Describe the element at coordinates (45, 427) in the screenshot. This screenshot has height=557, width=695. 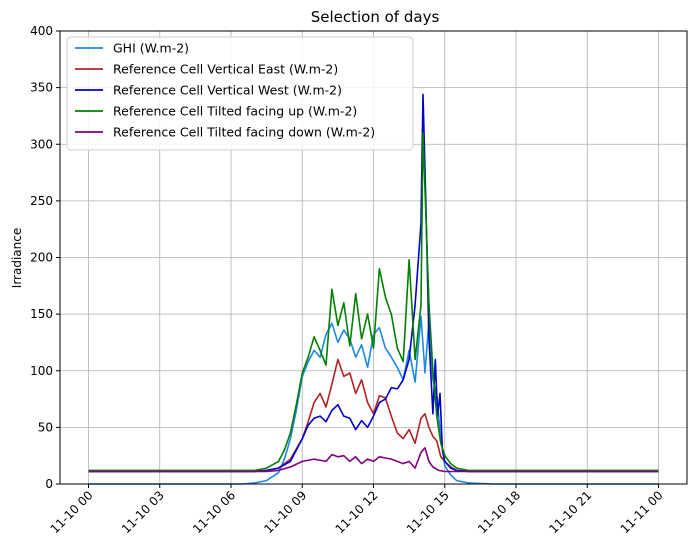
I see `y-tick-label: 50` at that location.